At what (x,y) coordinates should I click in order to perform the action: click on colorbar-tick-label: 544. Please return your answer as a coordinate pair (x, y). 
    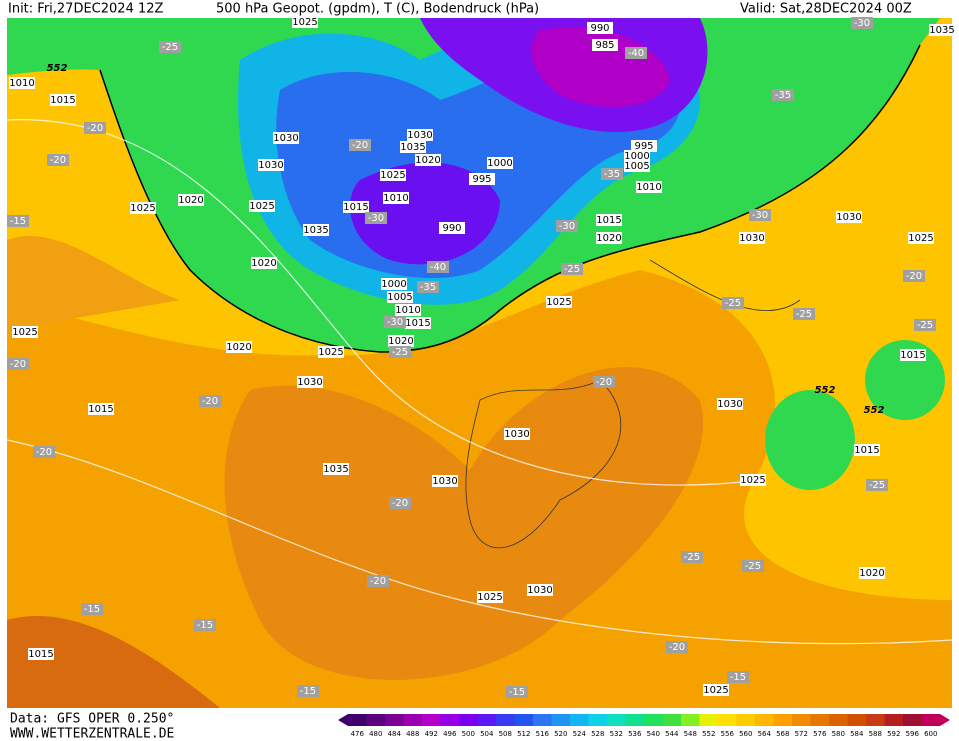
    Looking at the image, I should click on (672, 734).